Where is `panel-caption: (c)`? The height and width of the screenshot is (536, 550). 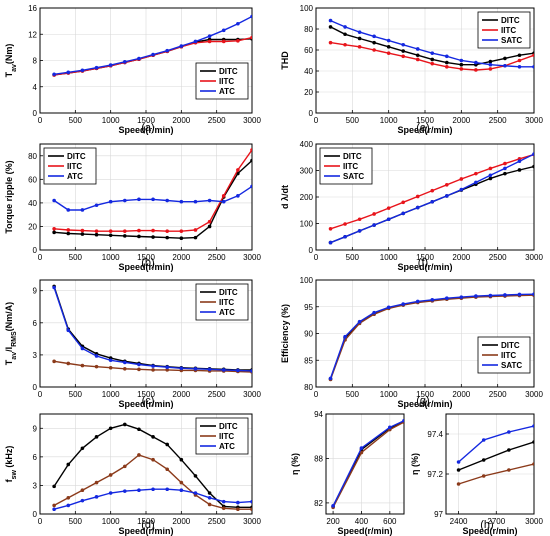
panel-caption: (c) is located at coordinates (148, 401).